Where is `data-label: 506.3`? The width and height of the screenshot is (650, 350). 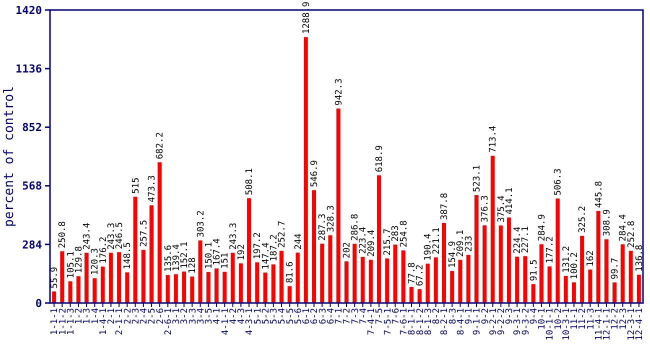 data-label: 506.3 is located at coordinates (559, 182).